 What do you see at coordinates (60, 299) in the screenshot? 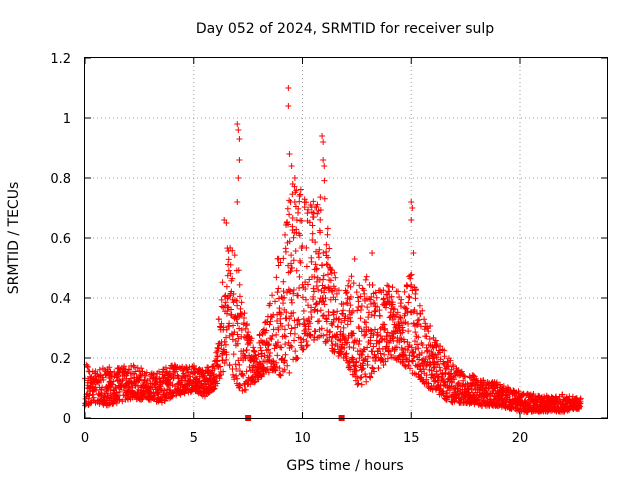
I see `y-tick-label: 0.4` at bounding box center [60, 299].